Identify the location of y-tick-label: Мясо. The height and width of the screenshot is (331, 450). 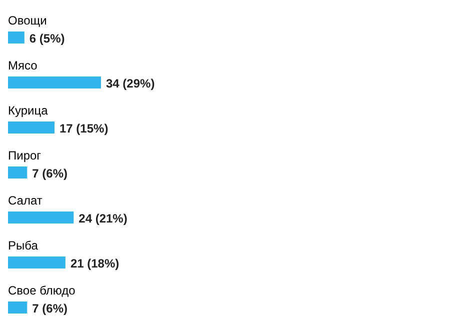
(23, 65).